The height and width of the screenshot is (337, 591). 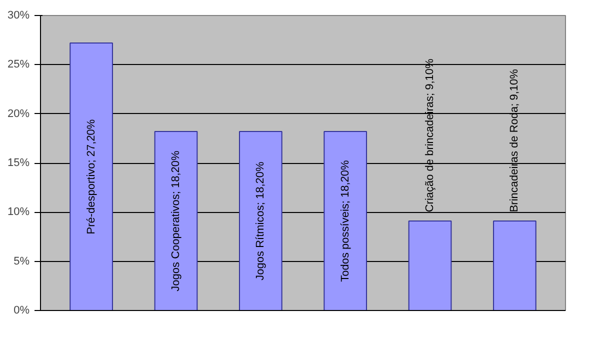 I want to click on y-tick-label: 0%, so click(x=22, y=310).